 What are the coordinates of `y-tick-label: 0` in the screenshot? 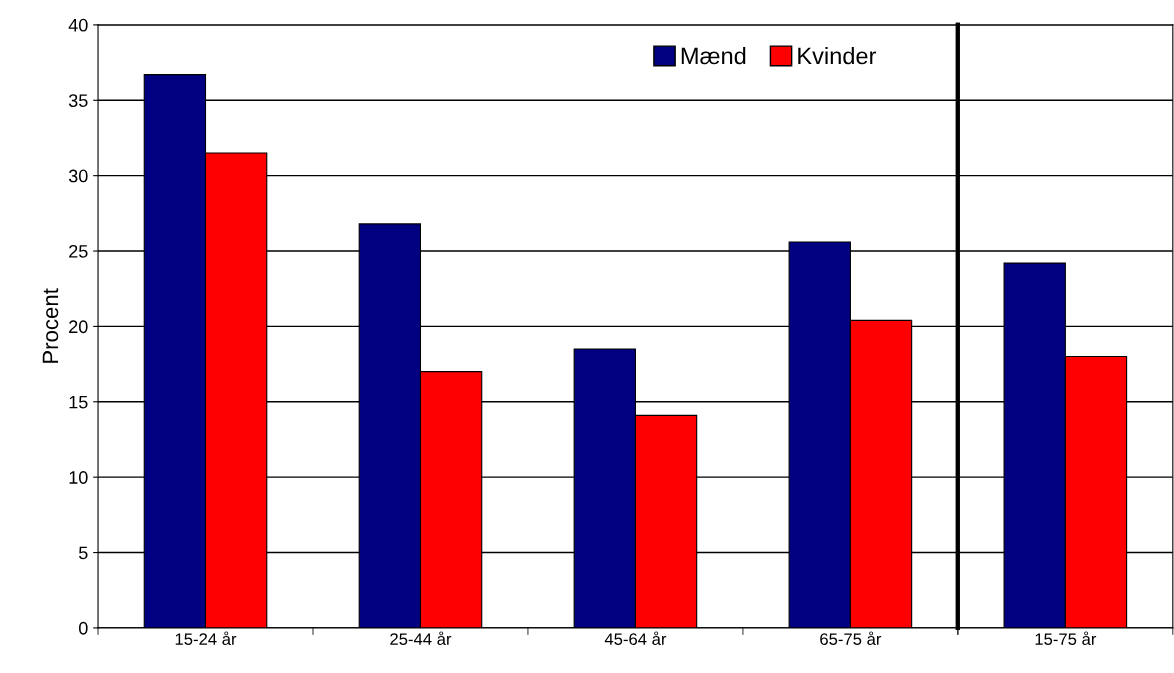 It's located at (83, 628).